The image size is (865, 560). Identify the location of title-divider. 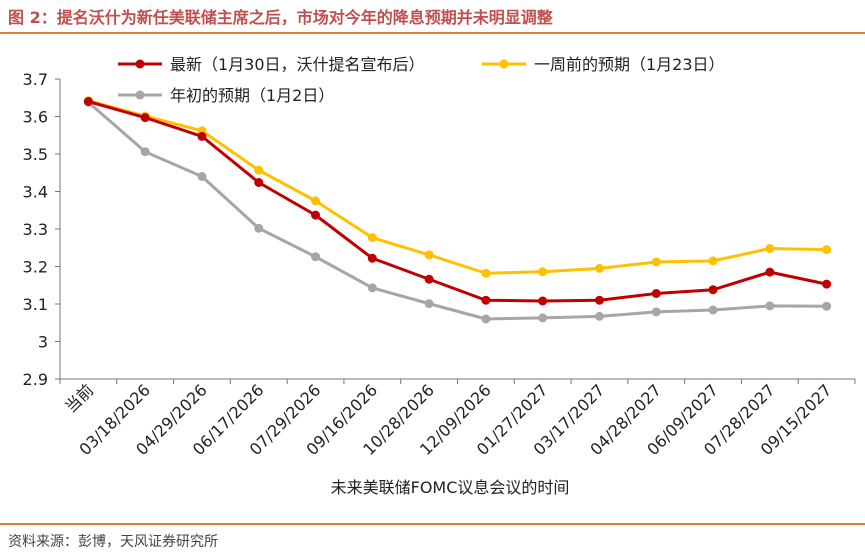
(432, 33).